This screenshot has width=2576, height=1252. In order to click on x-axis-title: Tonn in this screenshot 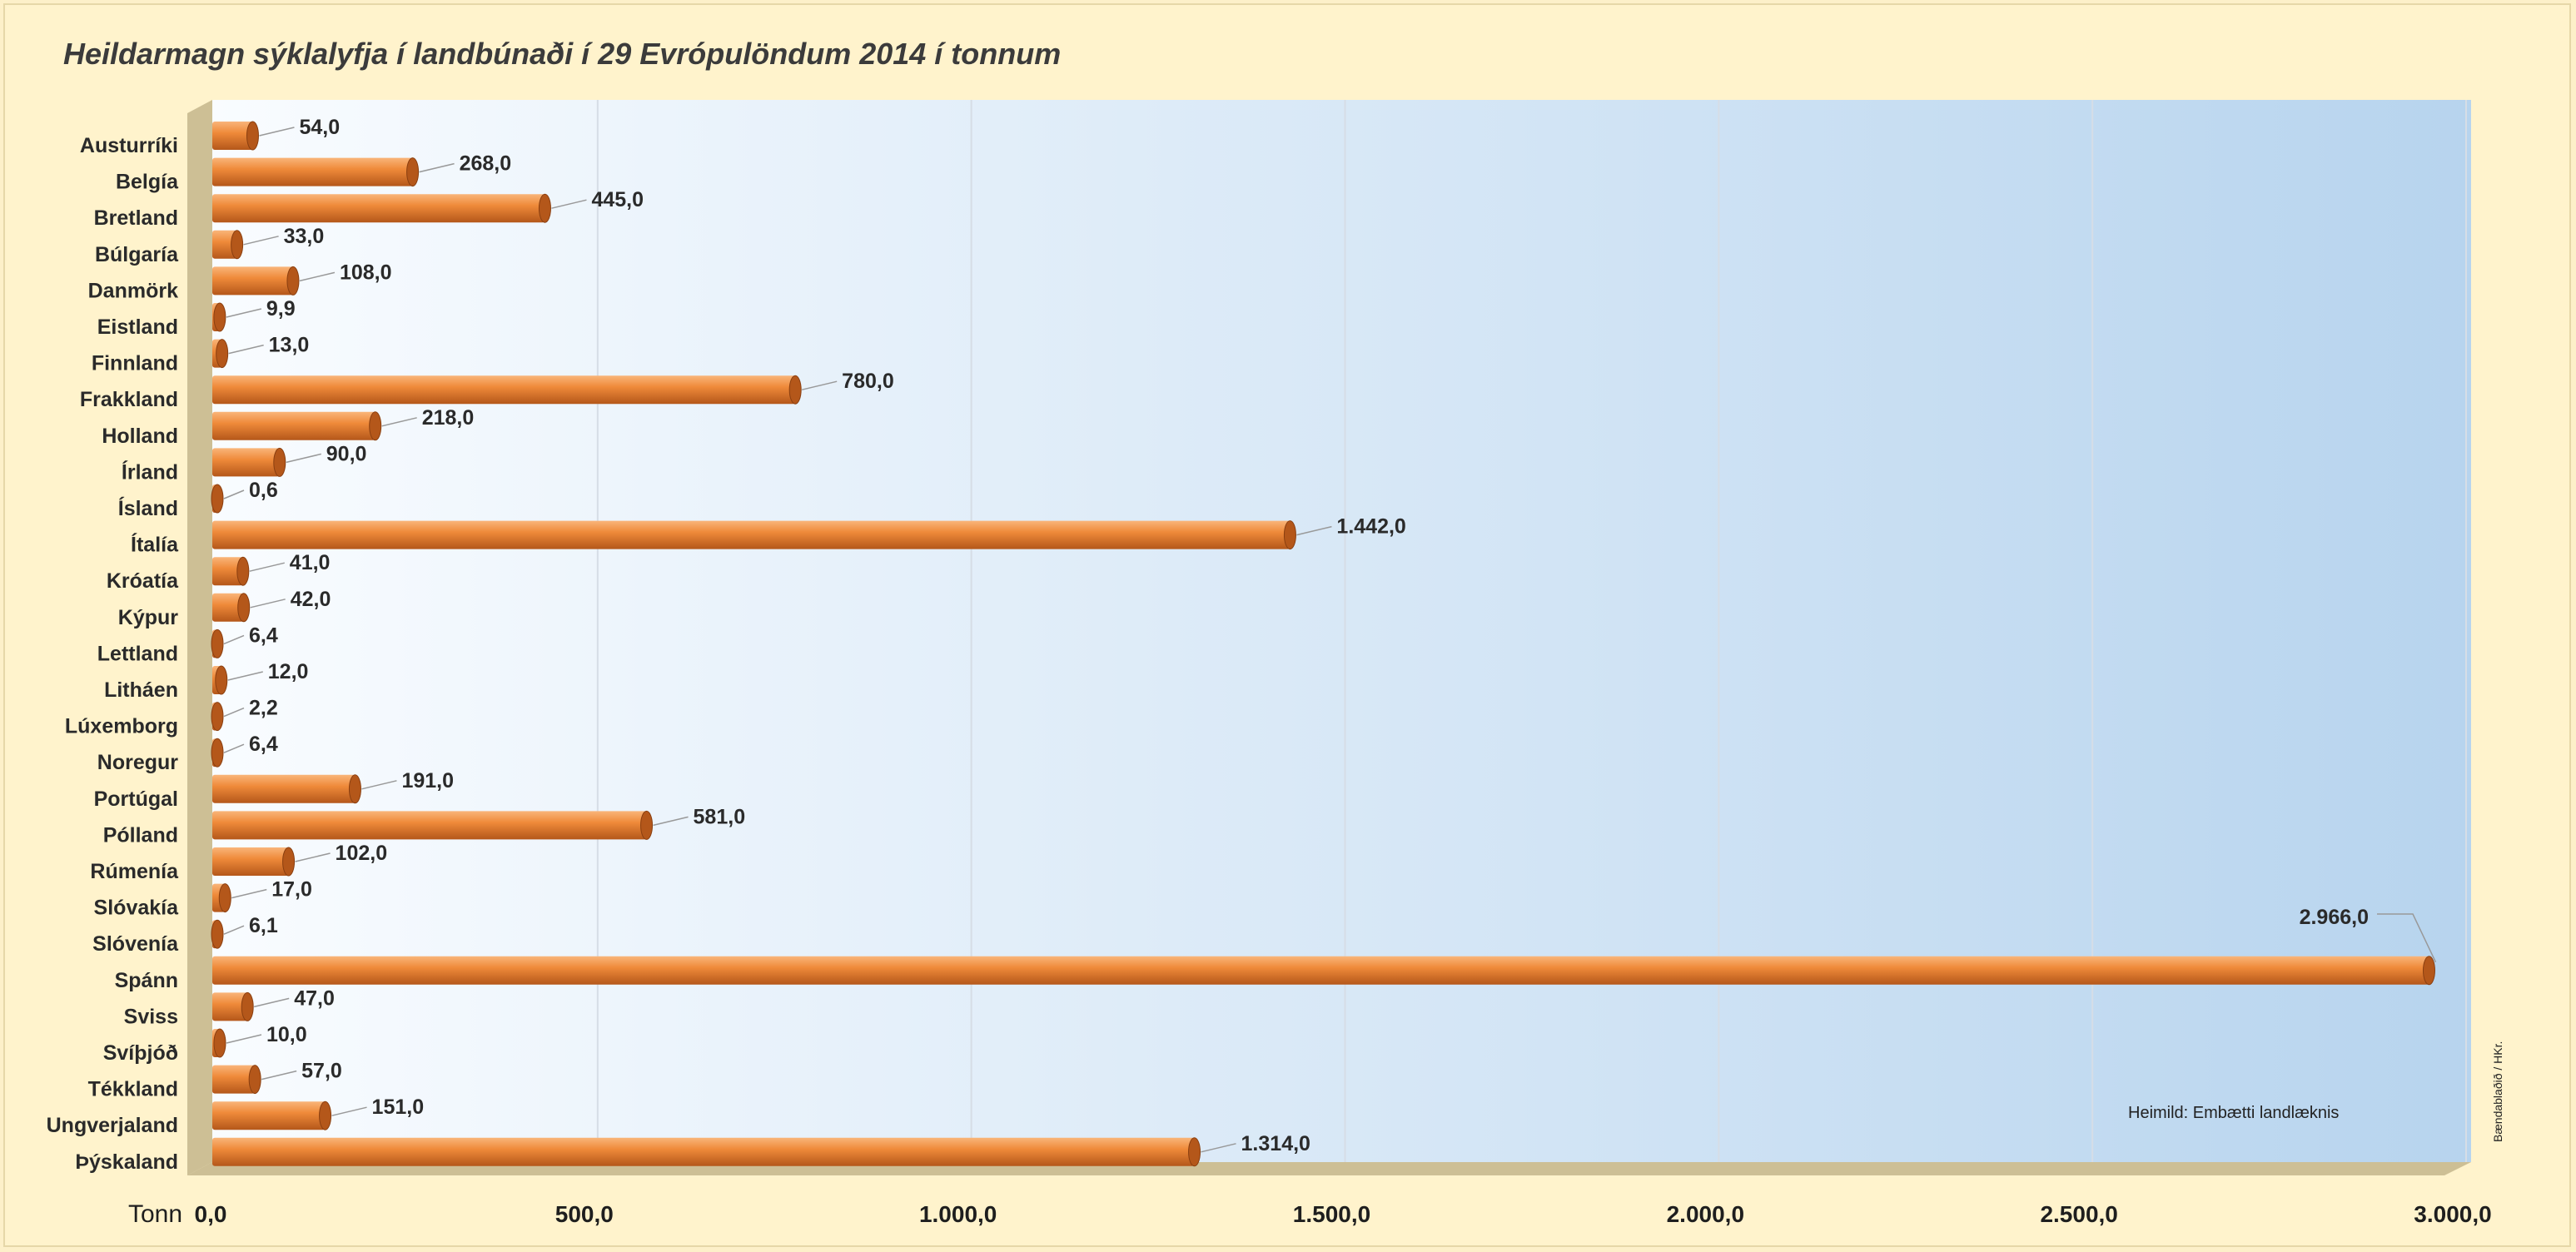, I will do `click(155, 1214)`.